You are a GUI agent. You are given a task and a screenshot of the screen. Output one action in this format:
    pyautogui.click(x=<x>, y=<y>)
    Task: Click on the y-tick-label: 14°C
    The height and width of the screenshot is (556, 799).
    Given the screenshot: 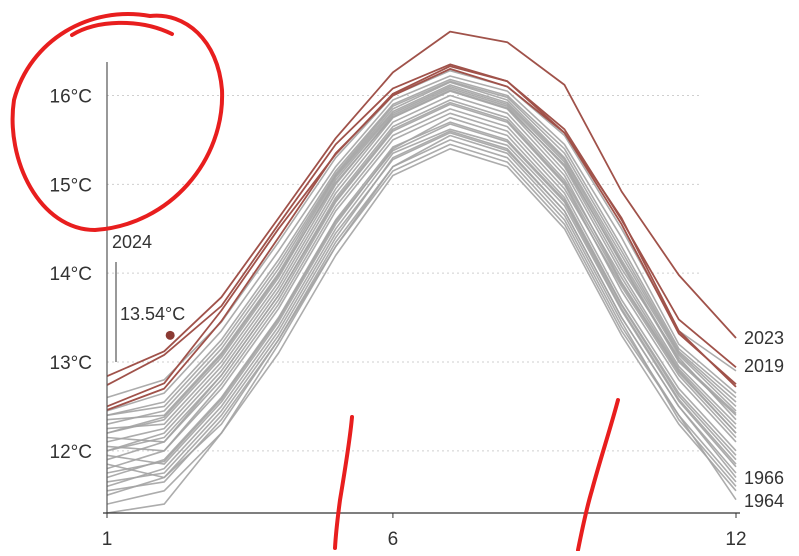 What is the action you would take?
    pyautogui.click(x=71, y=274)
    